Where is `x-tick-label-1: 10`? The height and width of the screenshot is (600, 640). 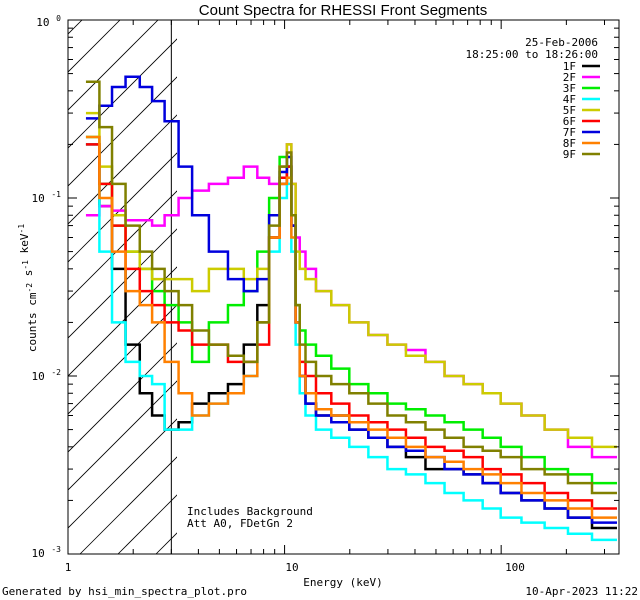
x-tick-label-1: 10 is located at coordinates (291, 567).